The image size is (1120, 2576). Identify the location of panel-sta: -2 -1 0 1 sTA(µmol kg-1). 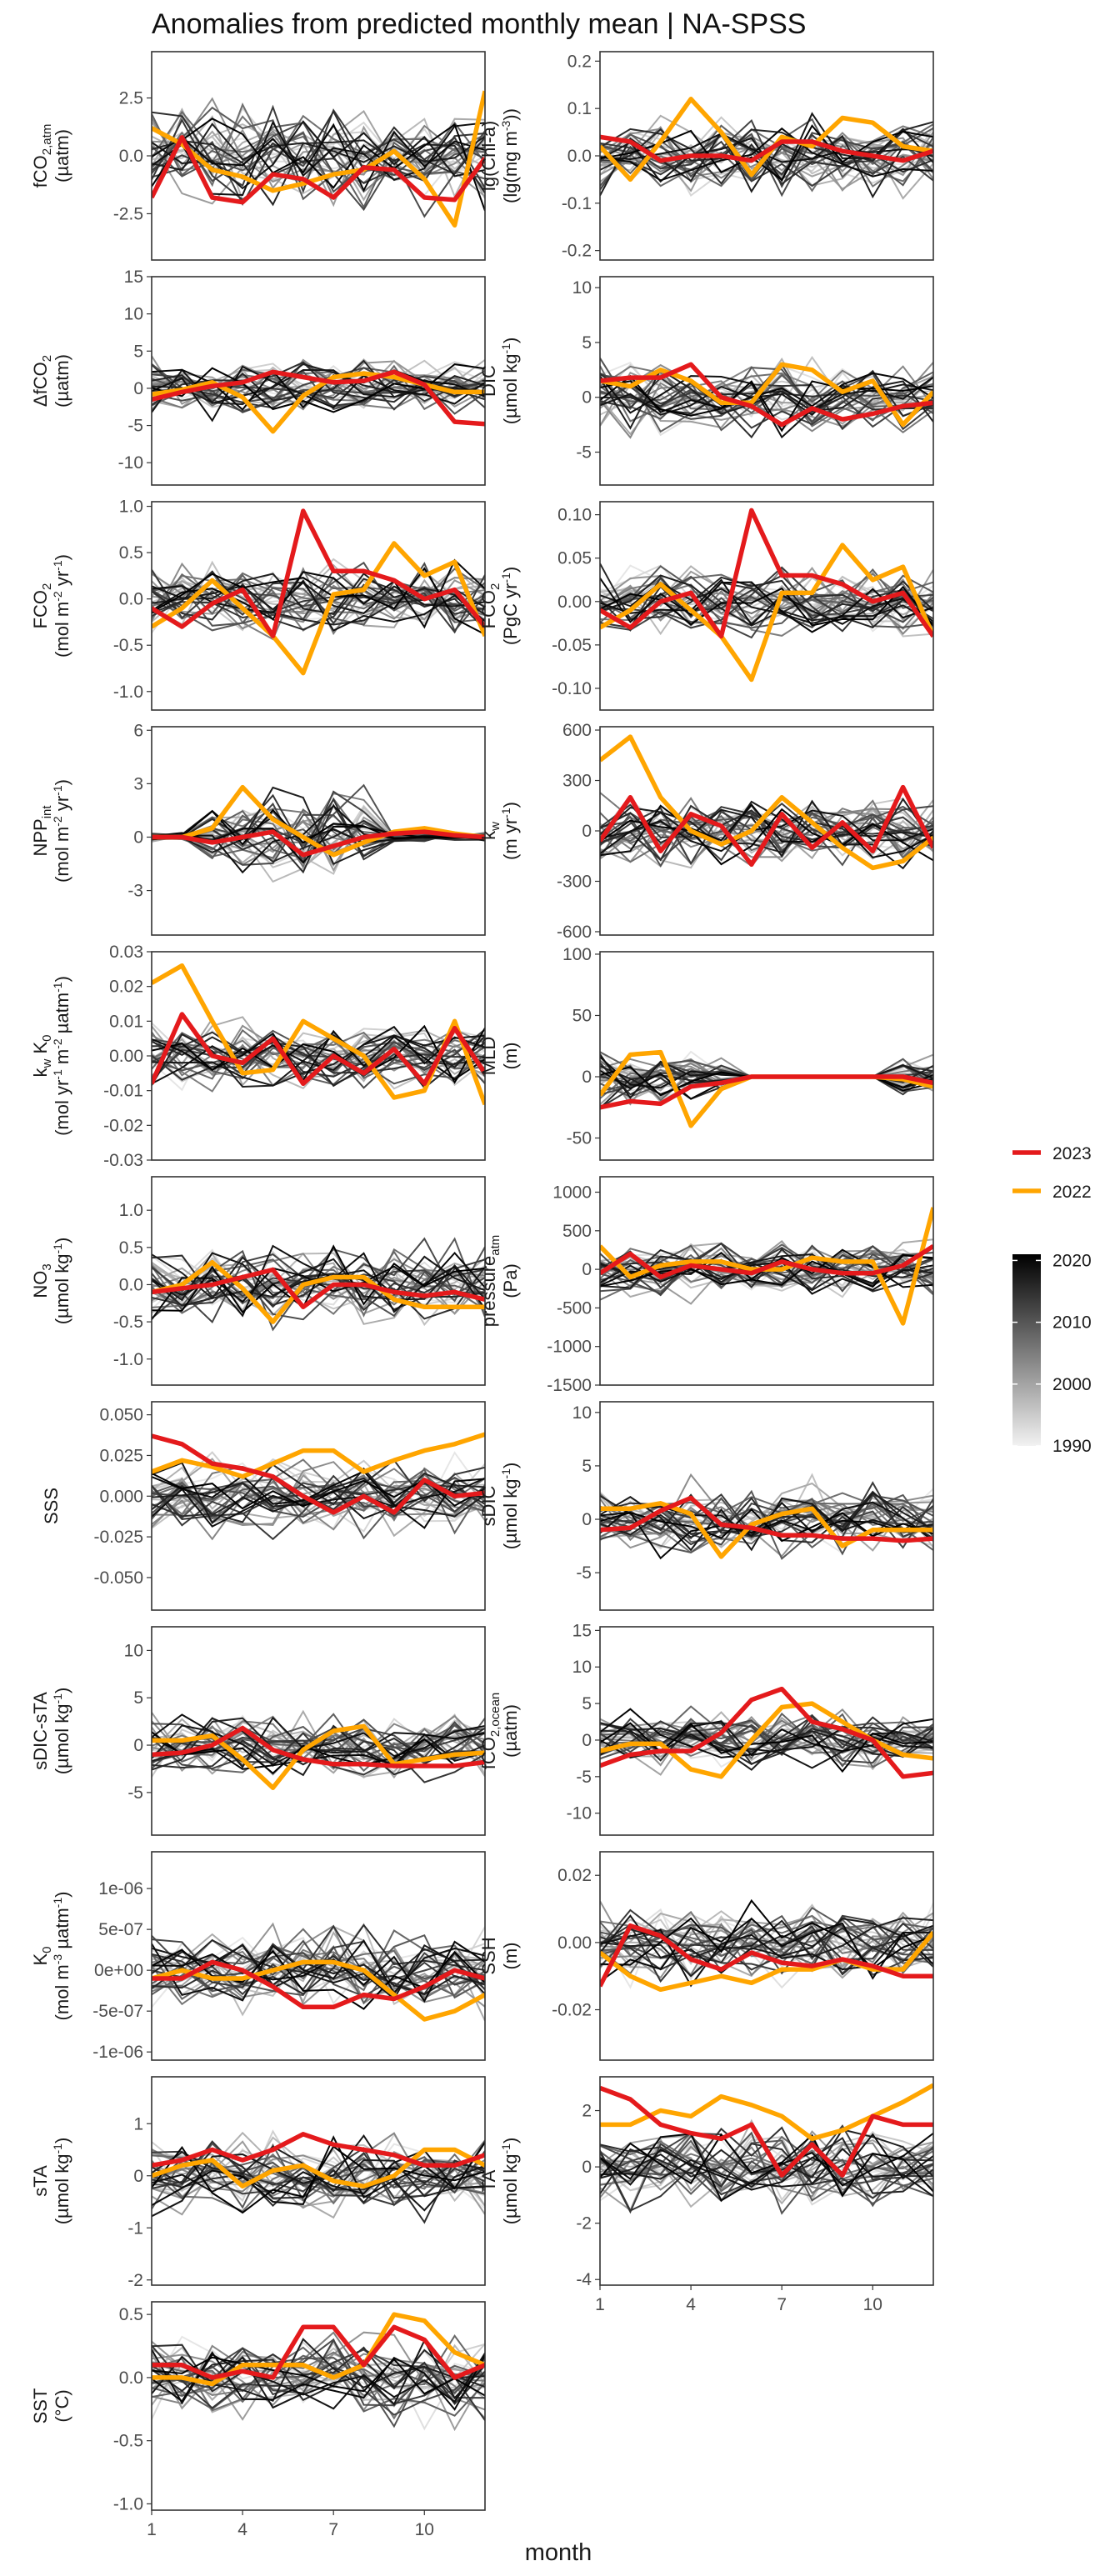
(258, 2183).